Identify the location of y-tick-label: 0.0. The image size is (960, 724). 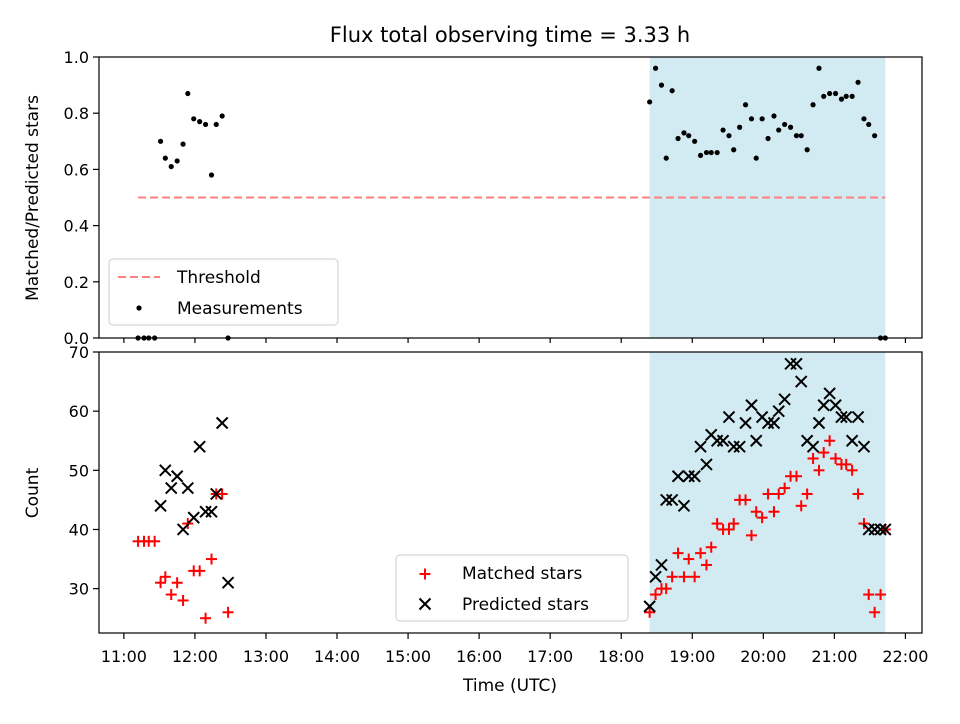
(76, 338).